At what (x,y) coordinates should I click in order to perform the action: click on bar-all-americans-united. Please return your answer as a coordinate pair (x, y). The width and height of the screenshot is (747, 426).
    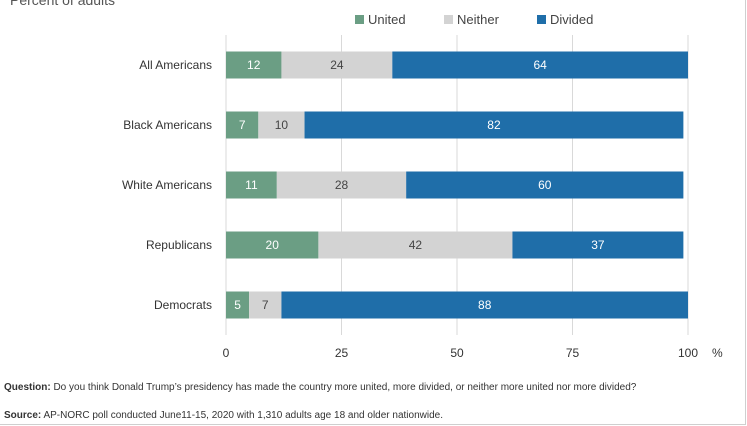
    Looking at the image, I should click on (254, 65).